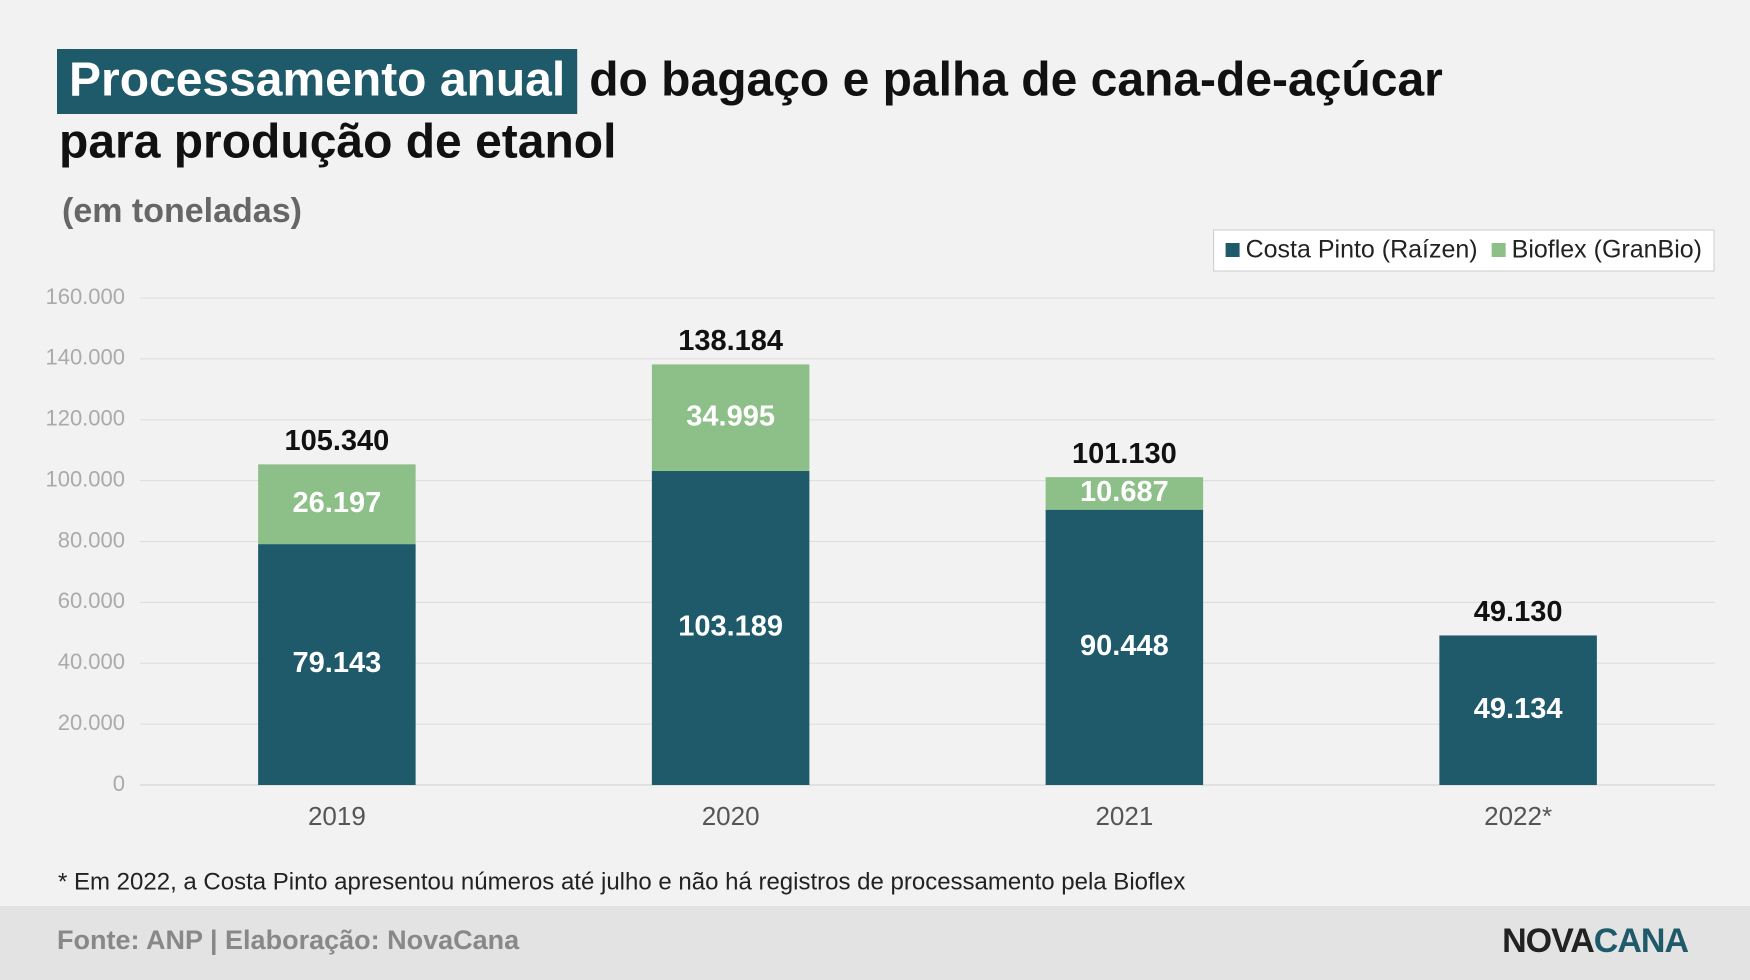  I want to click on y-tick-label: 80.000, so click(91, 539).